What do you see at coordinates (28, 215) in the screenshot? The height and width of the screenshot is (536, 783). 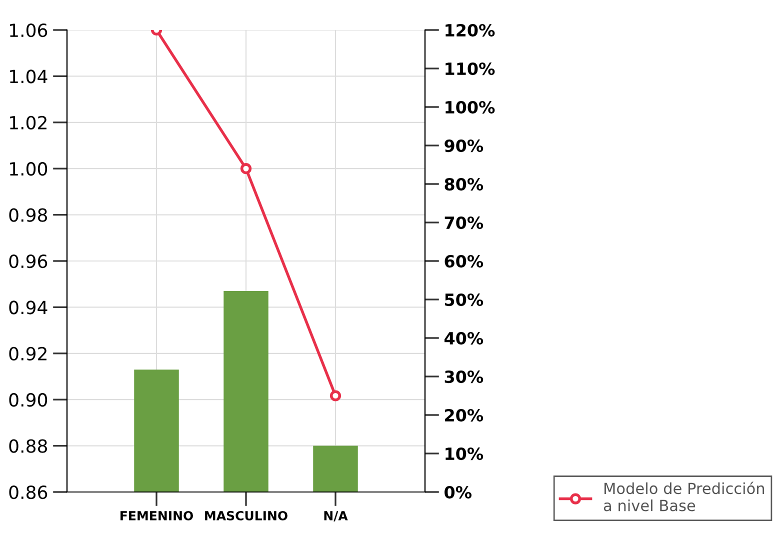 I see `y-tick-label: 0.98` at bounding box center [28, 215].